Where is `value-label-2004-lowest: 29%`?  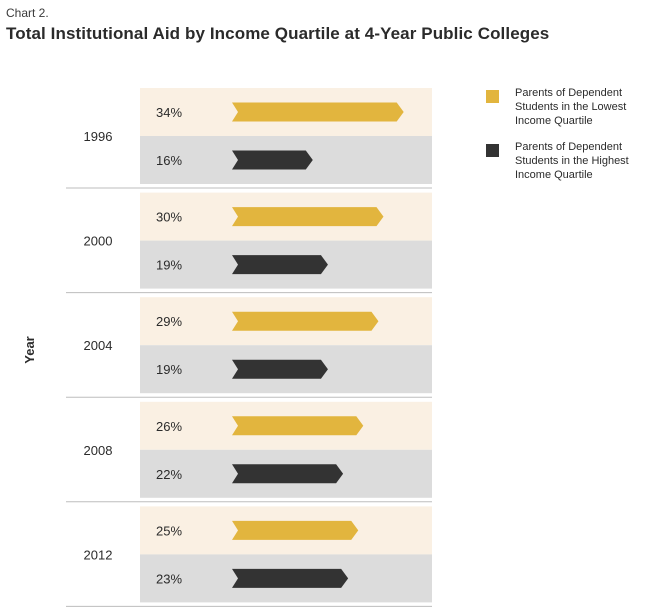
value-label-2004-lowest: 29% is located at coordinates (169, 321).